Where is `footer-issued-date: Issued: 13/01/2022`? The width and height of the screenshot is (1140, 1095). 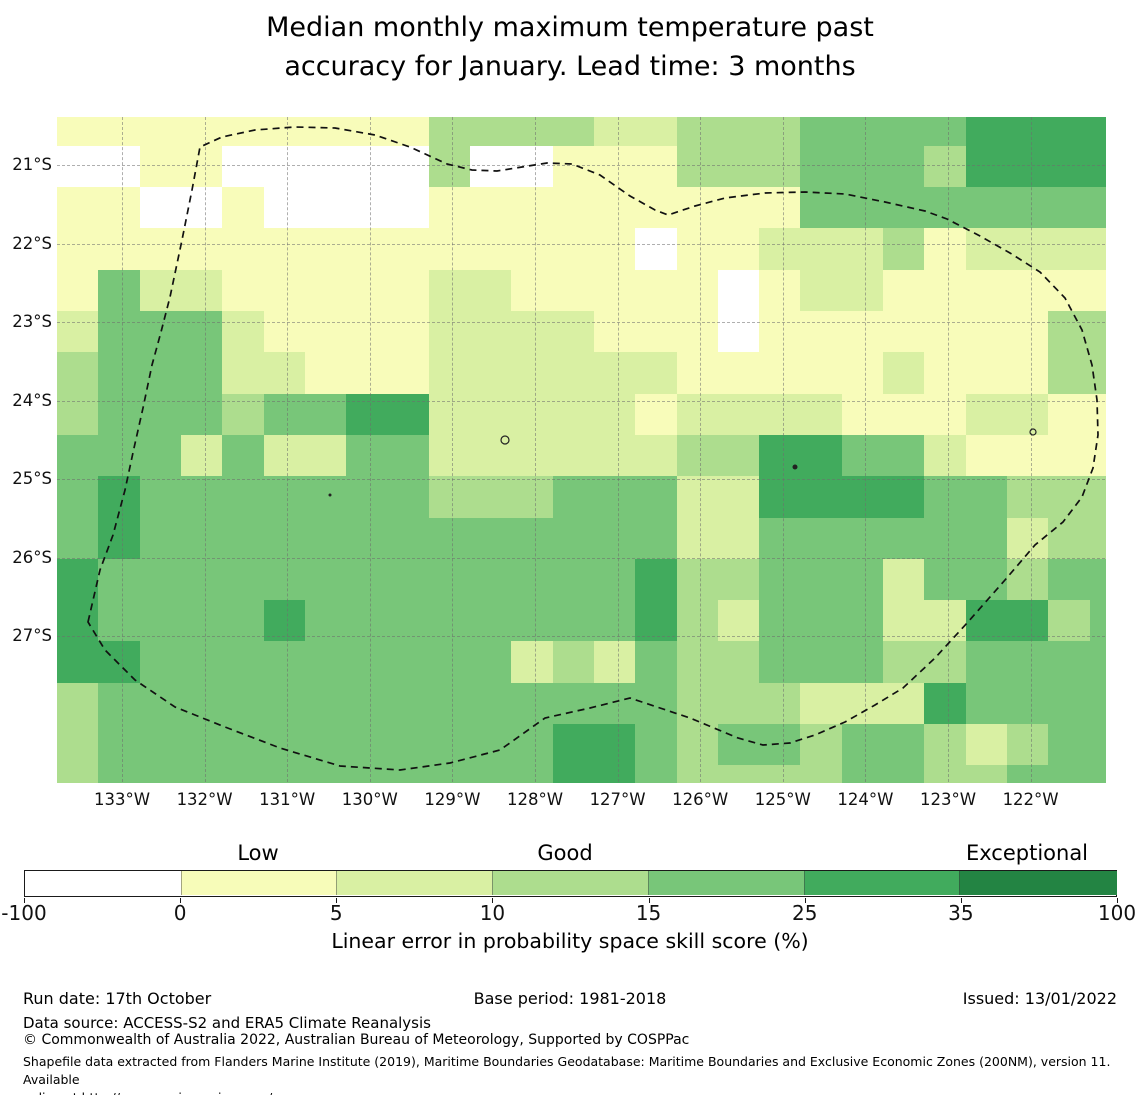
footer-issued-date: Issued: 13/01/2022 is located at coordinates (1039, 998).